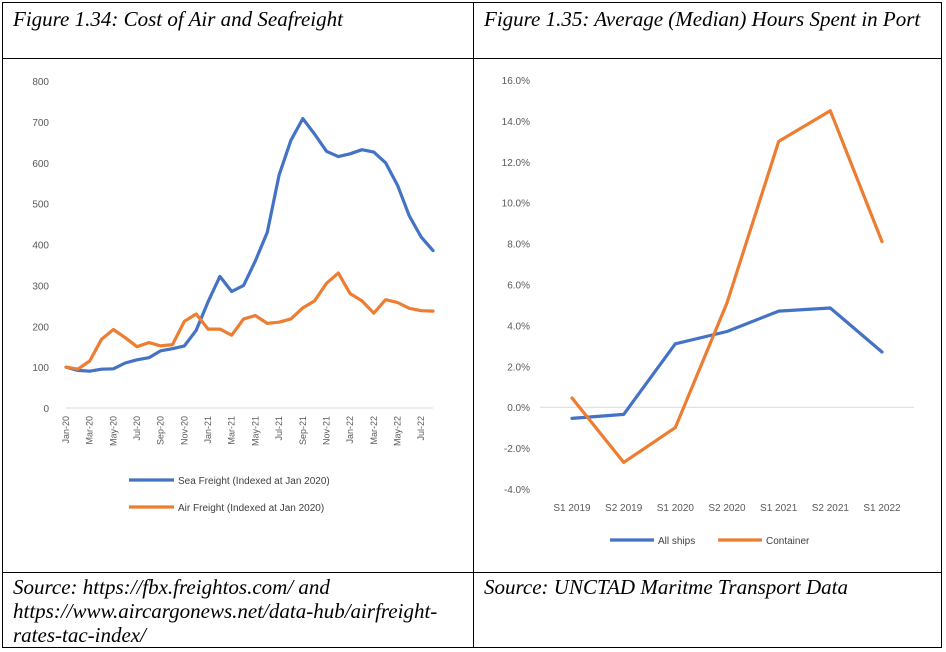 Image resolution: width=946 pixels, height=652 pixels. I want to click on x-tick-label: Sep-21, so click(303, 430).